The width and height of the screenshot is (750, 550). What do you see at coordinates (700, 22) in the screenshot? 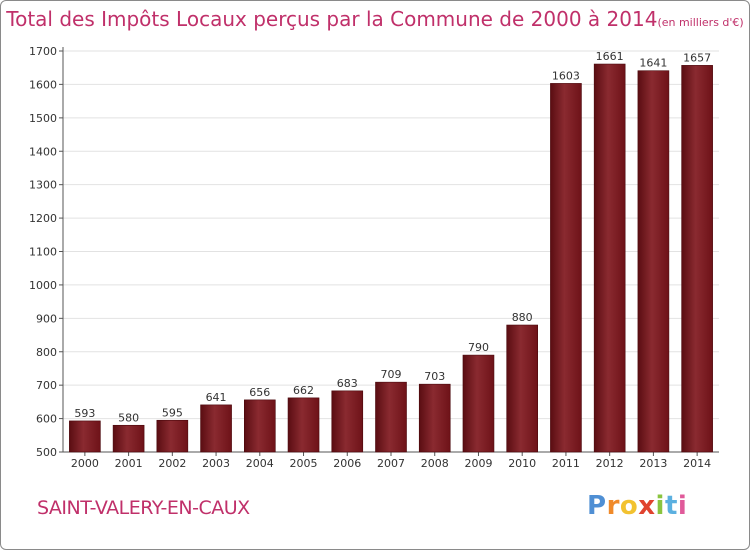
I see `chart-unit: (en milliers d'€)` at bounding box center [700, 22].